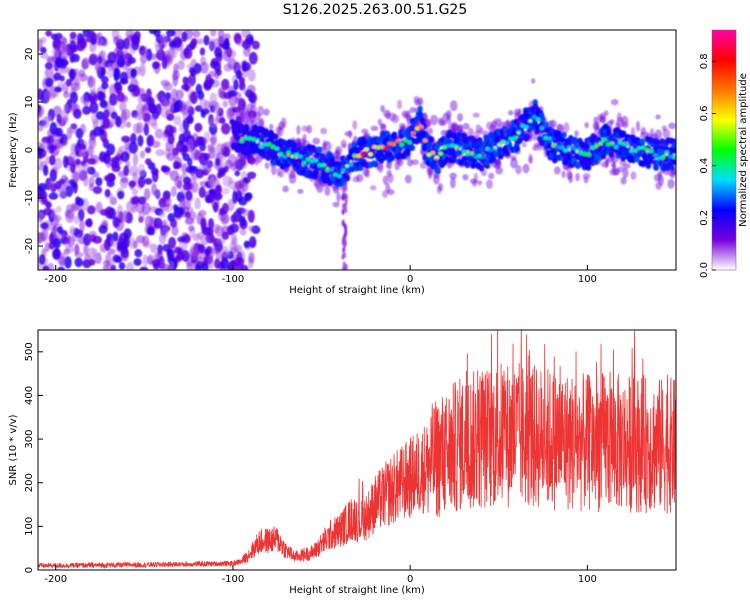 This screenshot has height=600, width=750. I want to click on spectrogram-x-tick-label: -100, so click(233, 279).